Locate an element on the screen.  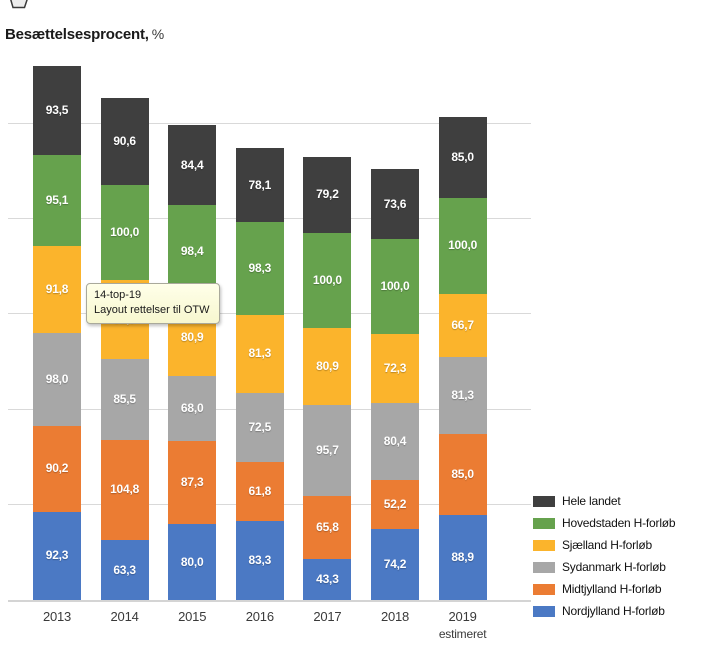
bar-segment-value: 92,3 is located at coordinates (57, 555).